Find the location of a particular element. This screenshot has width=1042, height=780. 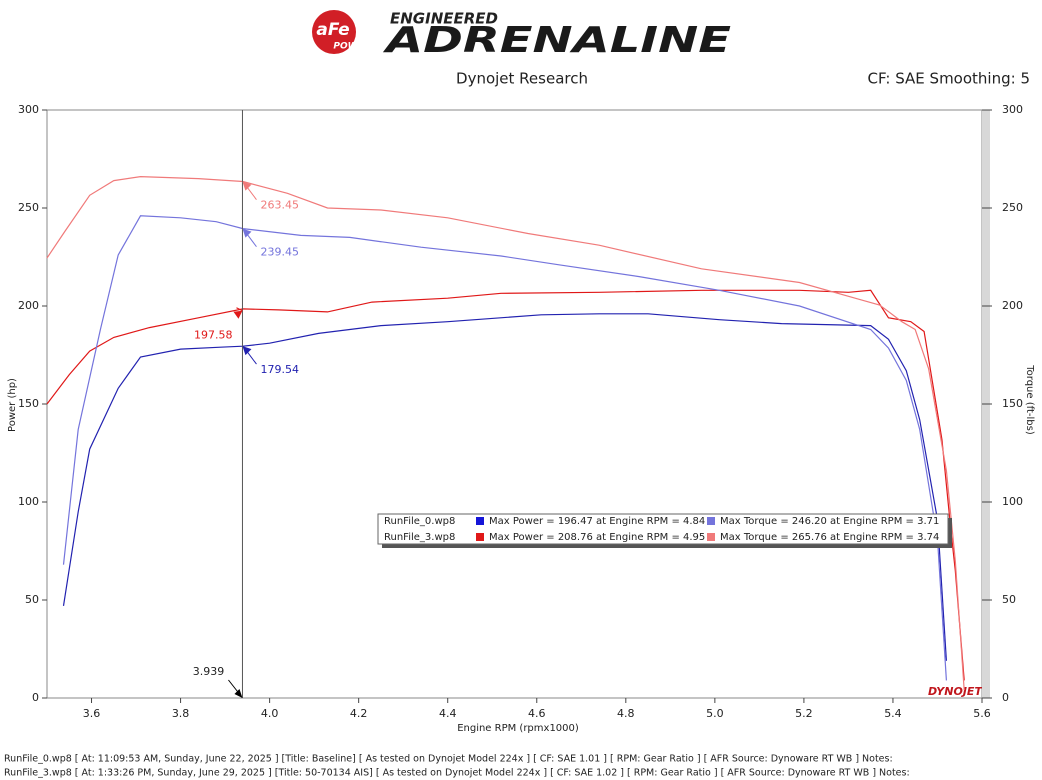

x-tick-label: 4.4 is located at coordinates (448, 713).